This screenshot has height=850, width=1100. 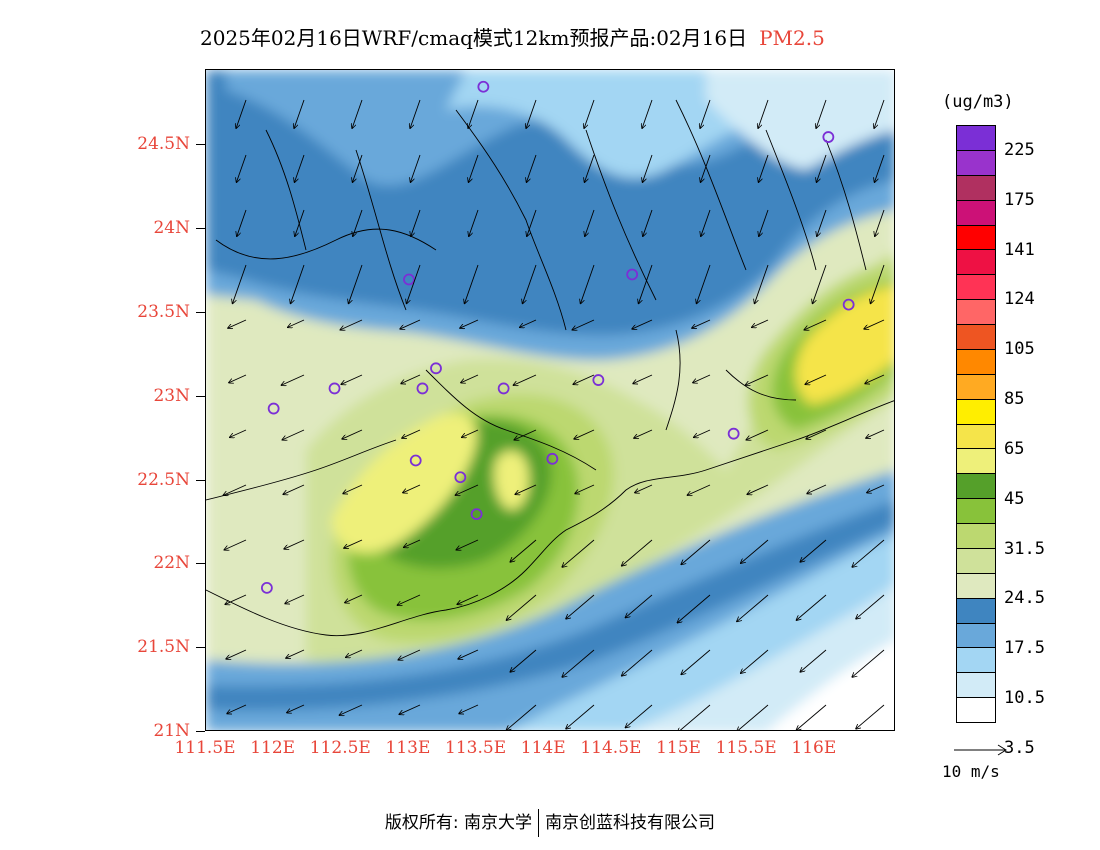 What do you see at coordinates (1024, 698) in the screenshot?
I see `legend-label: 10.5` at bounding box center [1024, 698].